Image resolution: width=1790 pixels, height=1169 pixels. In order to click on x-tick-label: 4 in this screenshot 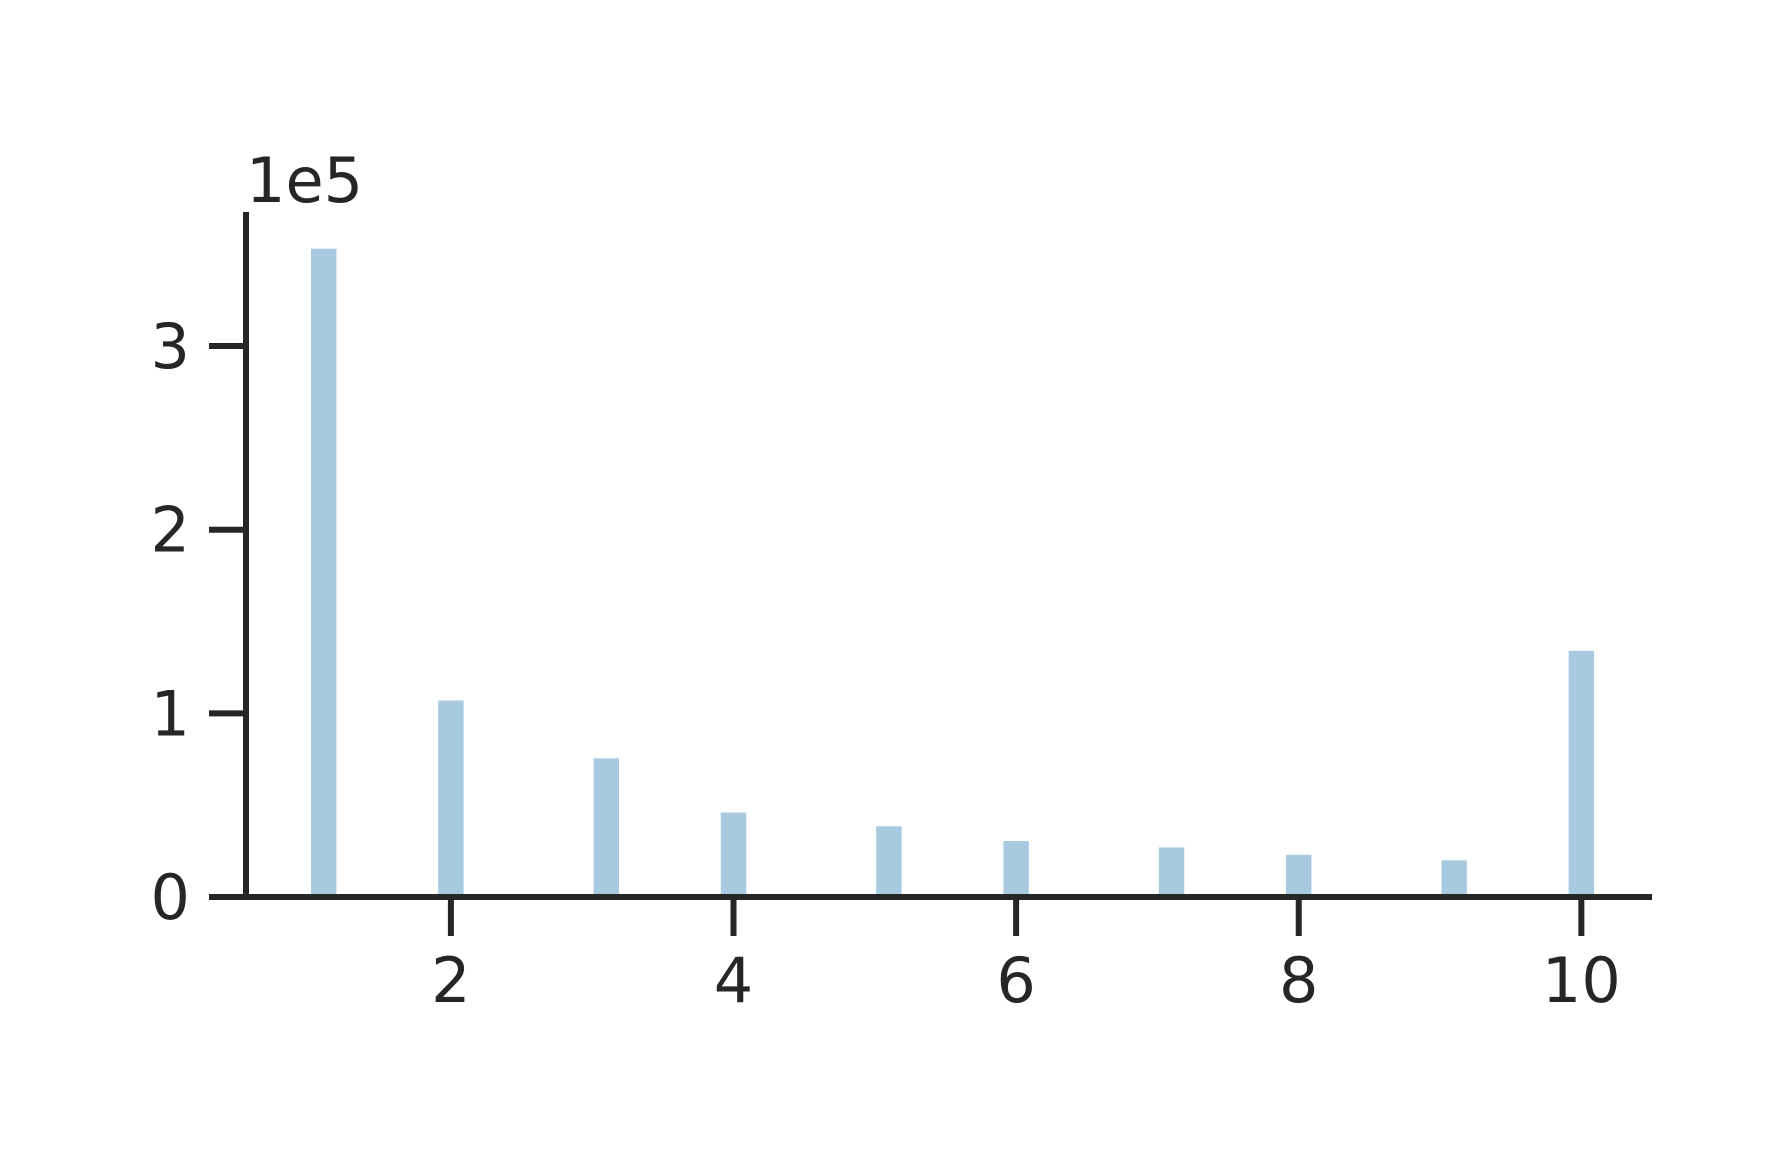, I will do `click(733, 980)`.